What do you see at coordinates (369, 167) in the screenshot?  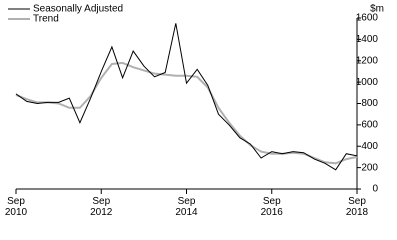 I see `y-tick-label: 200` at bounding box center [369, 167].